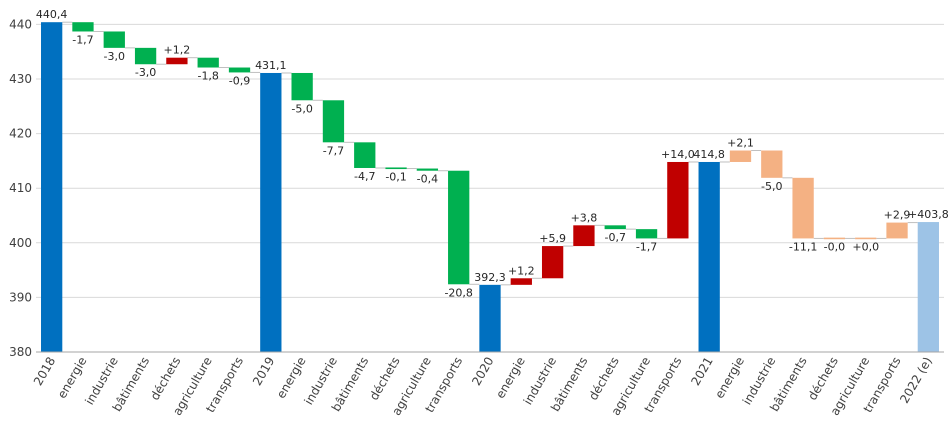 This screenshot has width=950, height=432. I want to click on y-tick-label: 410, so click(20, 188).